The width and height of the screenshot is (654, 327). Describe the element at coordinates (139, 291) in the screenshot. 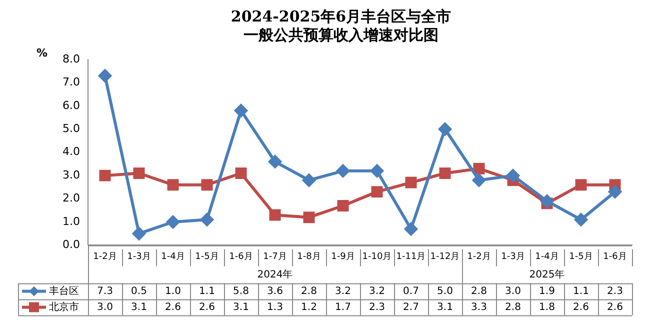

I see `data-label: 0.5` at that location.